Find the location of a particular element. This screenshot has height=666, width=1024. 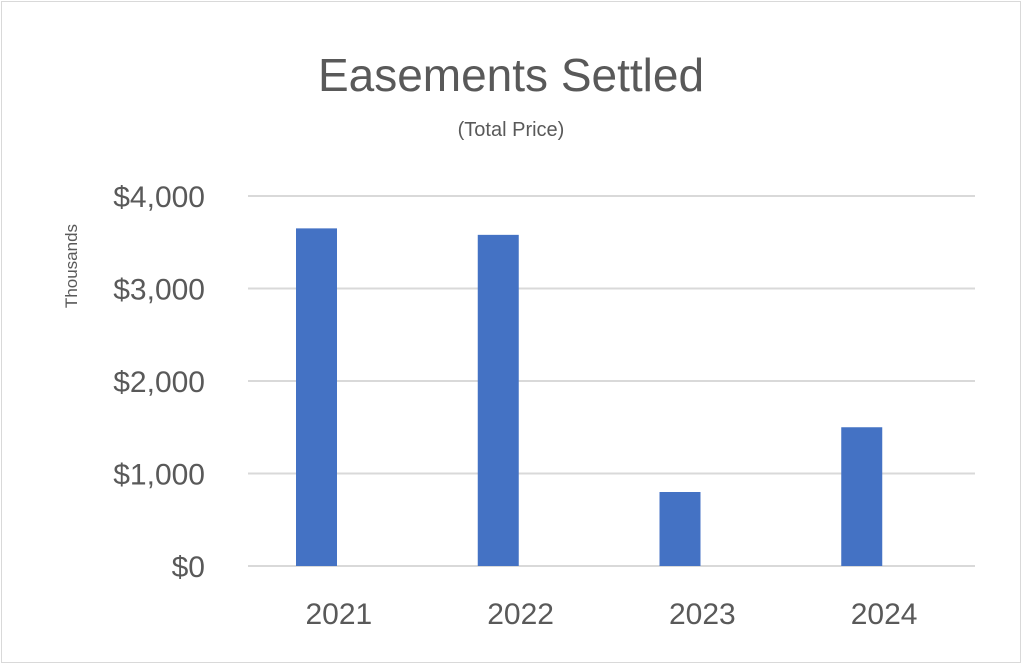

bar-2022 is located at coordinates (498, 400).